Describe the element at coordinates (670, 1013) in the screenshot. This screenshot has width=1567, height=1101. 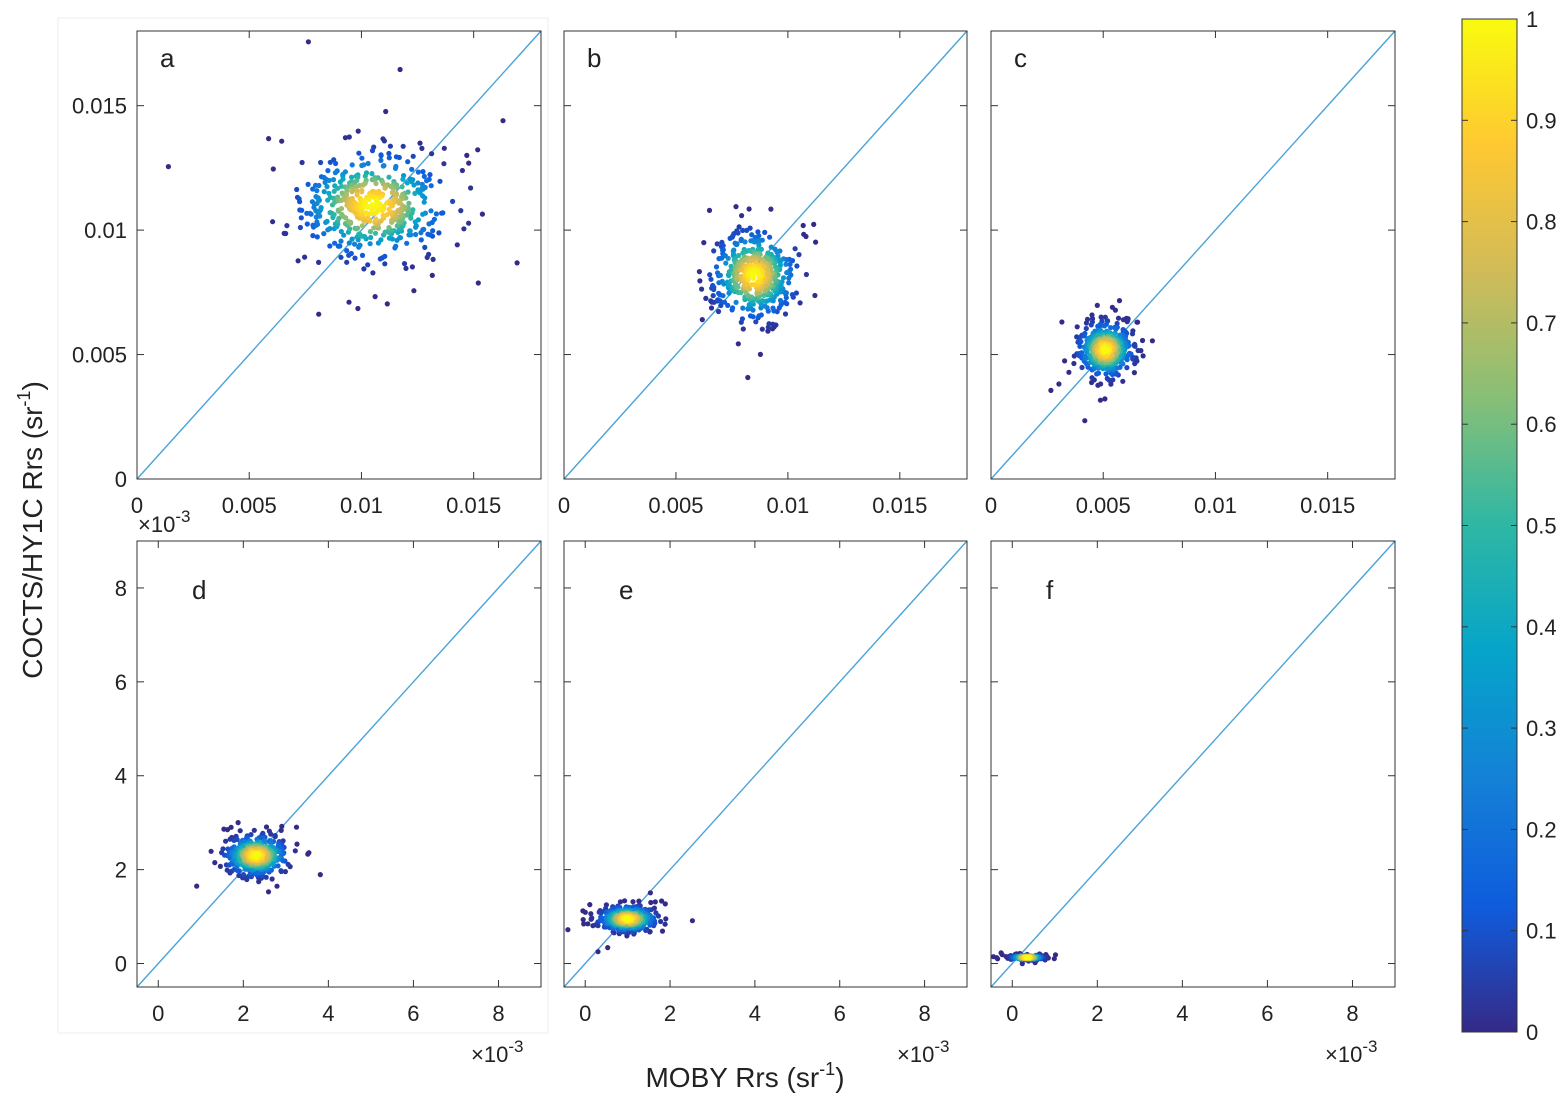
I see `x-tick-label: 2` at that location.